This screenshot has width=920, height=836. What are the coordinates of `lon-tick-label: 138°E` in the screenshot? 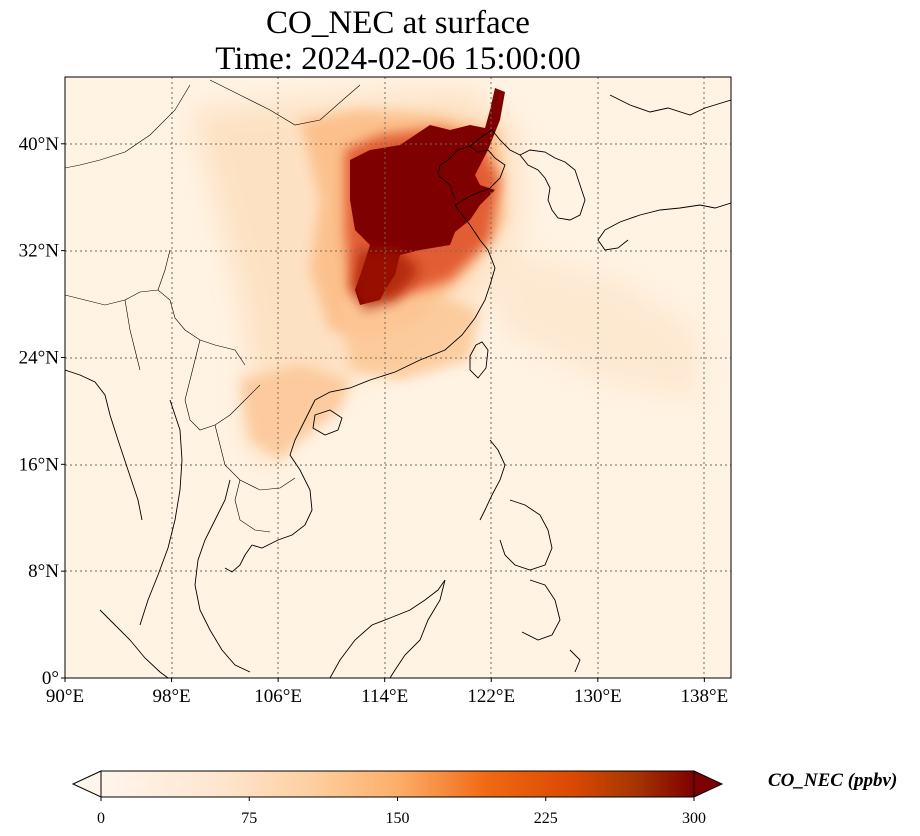 It's located at (705, 696).